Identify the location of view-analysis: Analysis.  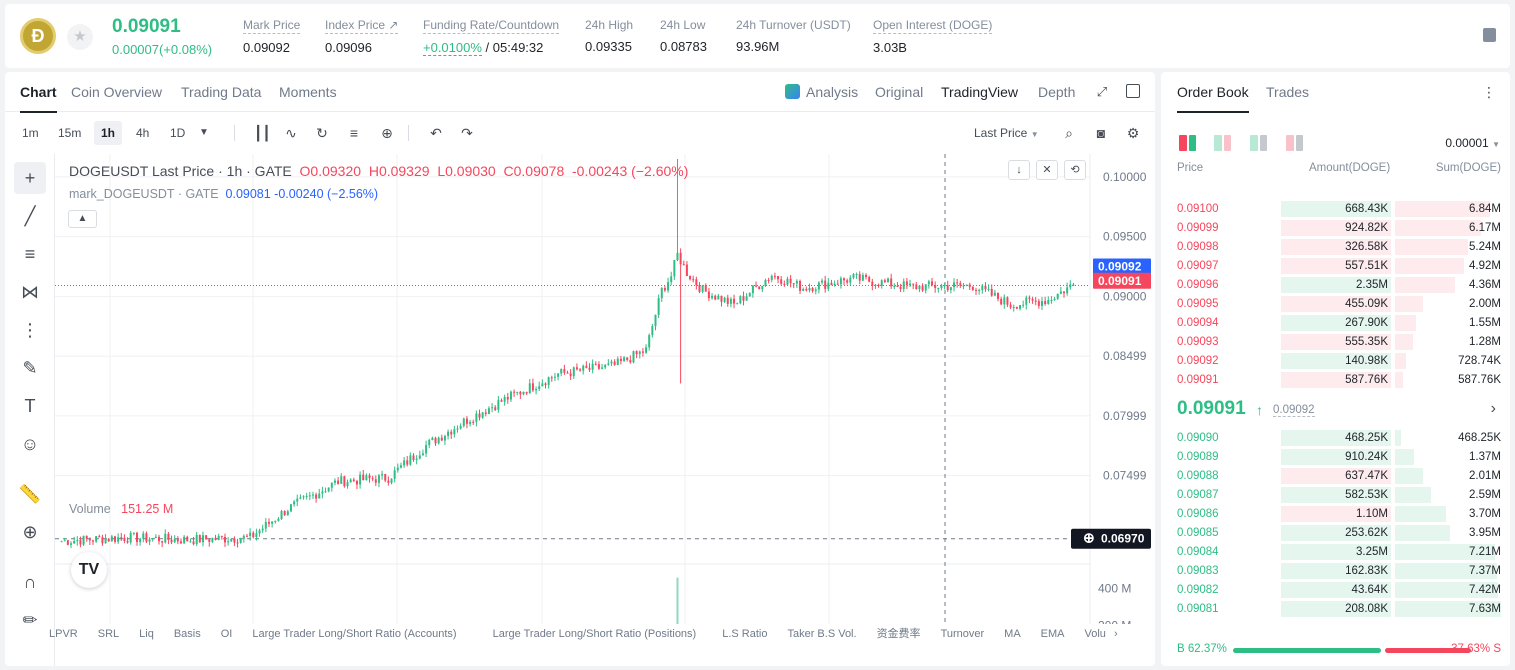
(832, 92).